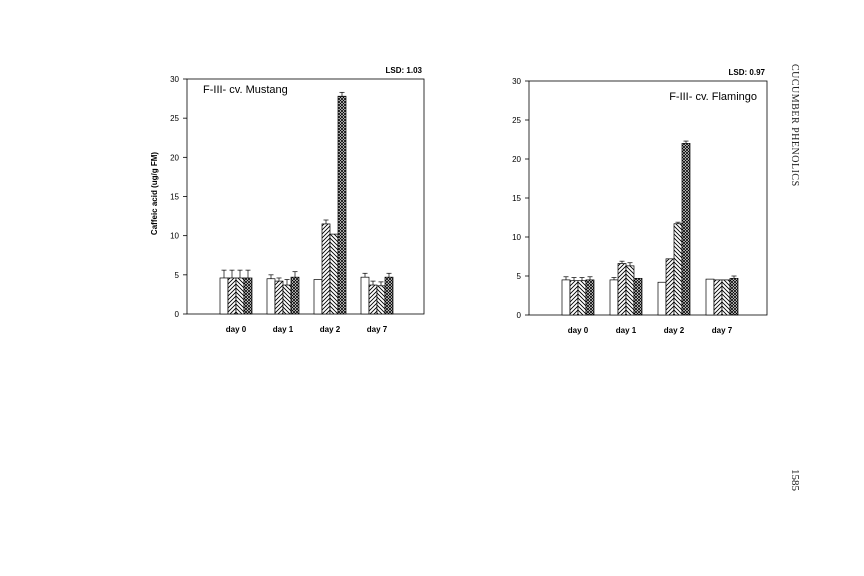 Image resolution: width=864 pixels, height=576 pixels. What do you see at coordinates (245, 90) in the screenshot?
I see `chart-title: F-III- cv. Mustang` at bounding box center [245, 90].